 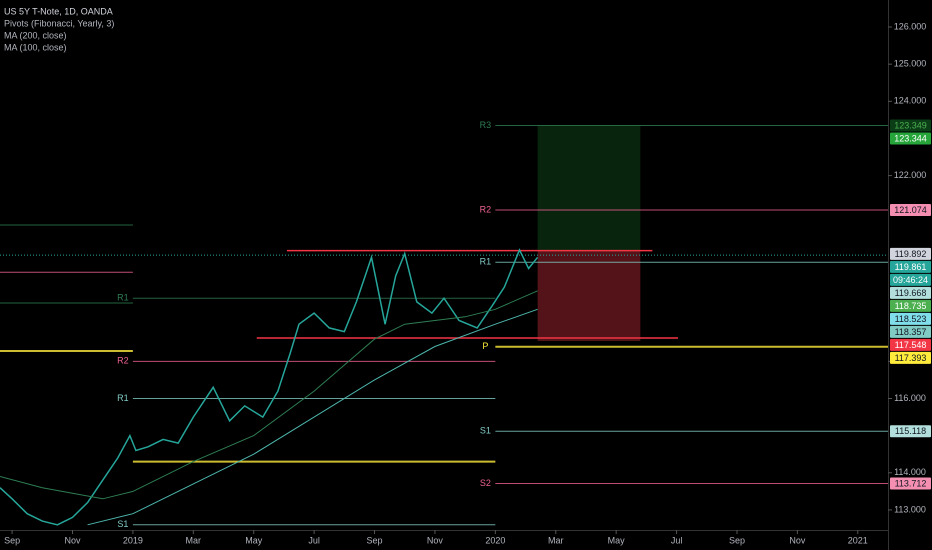 I want to click on stop-zone, so click(x=589, y=295).